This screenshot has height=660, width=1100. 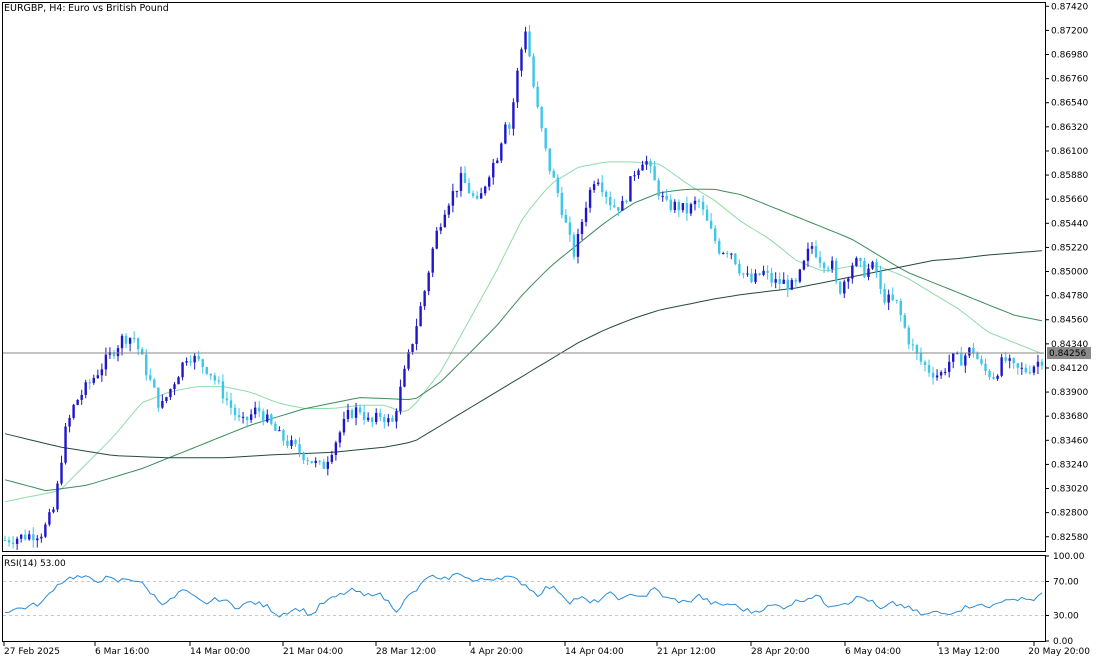 I want to click on rsi-line, so click(x=523, y=595).